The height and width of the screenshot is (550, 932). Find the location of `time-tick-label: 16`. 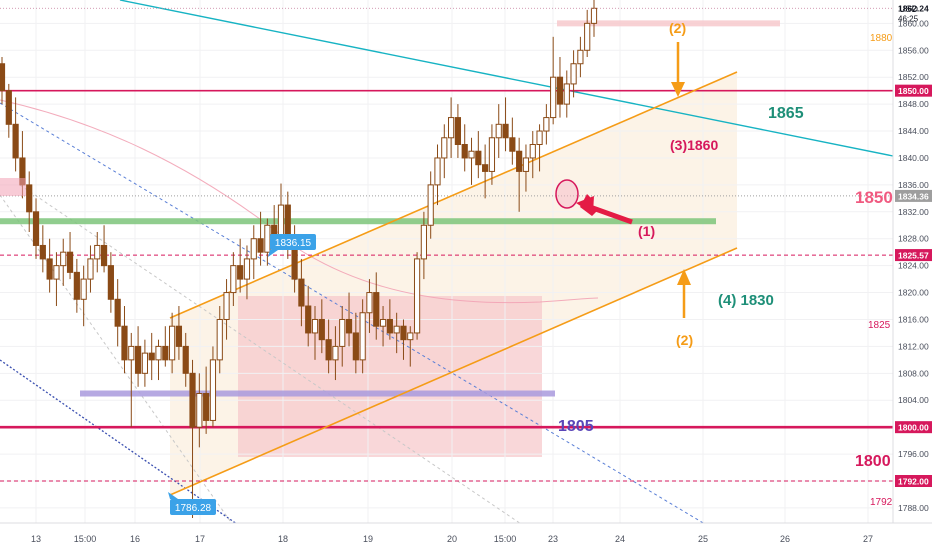

time-tick-label: 16 is located at coordinates (135, 539).